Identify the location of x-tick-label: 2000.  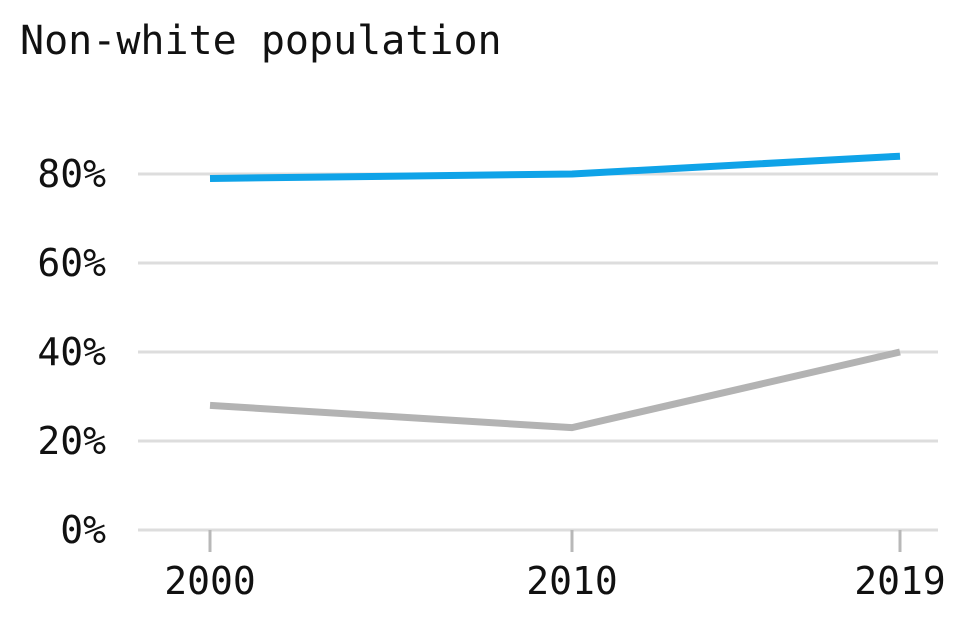
(210, 581).